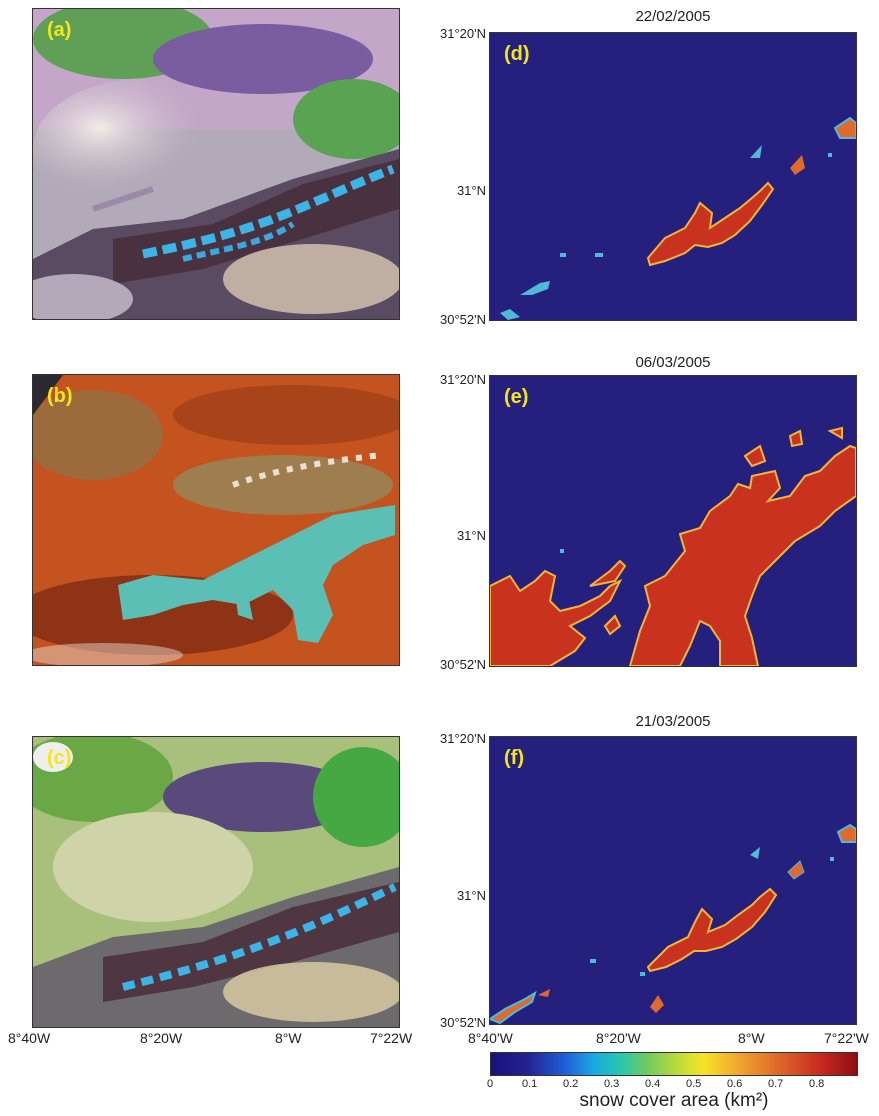 This screenshot has height=1116, width=879. Describe the element at coordinates (391, 1038) in the screenshot. I see `lon-label-left-3: 7°22W` at that location.